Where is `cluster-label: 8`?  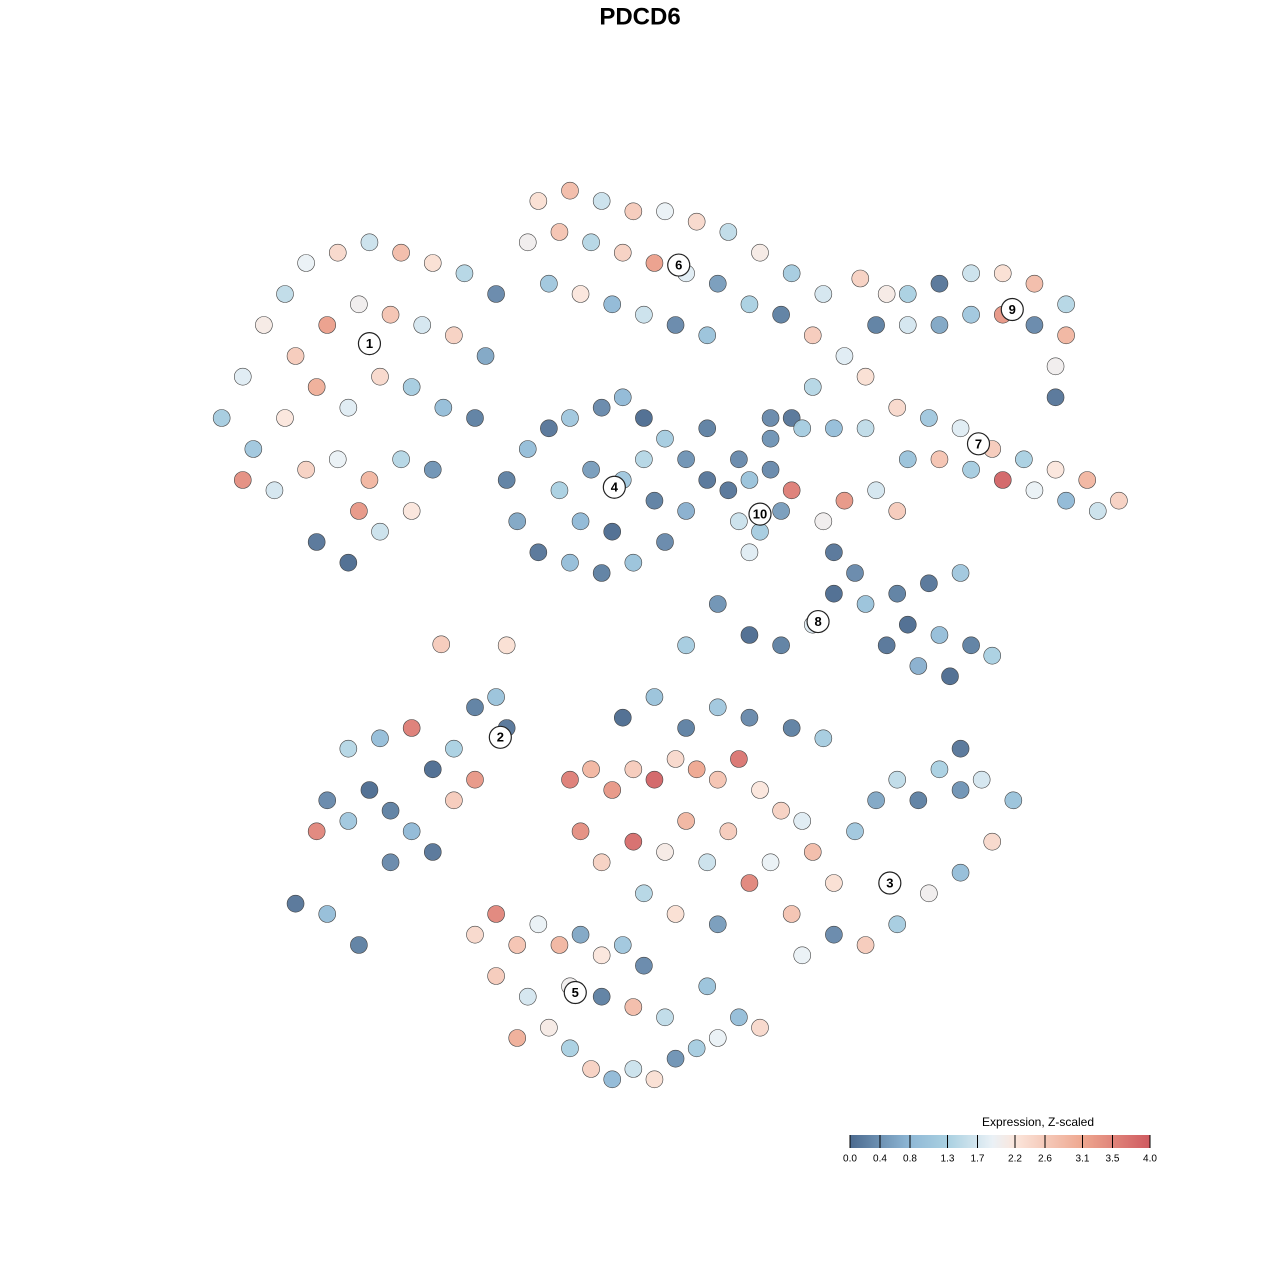
cluster-label: 8 is located at coordinates (817, 621).